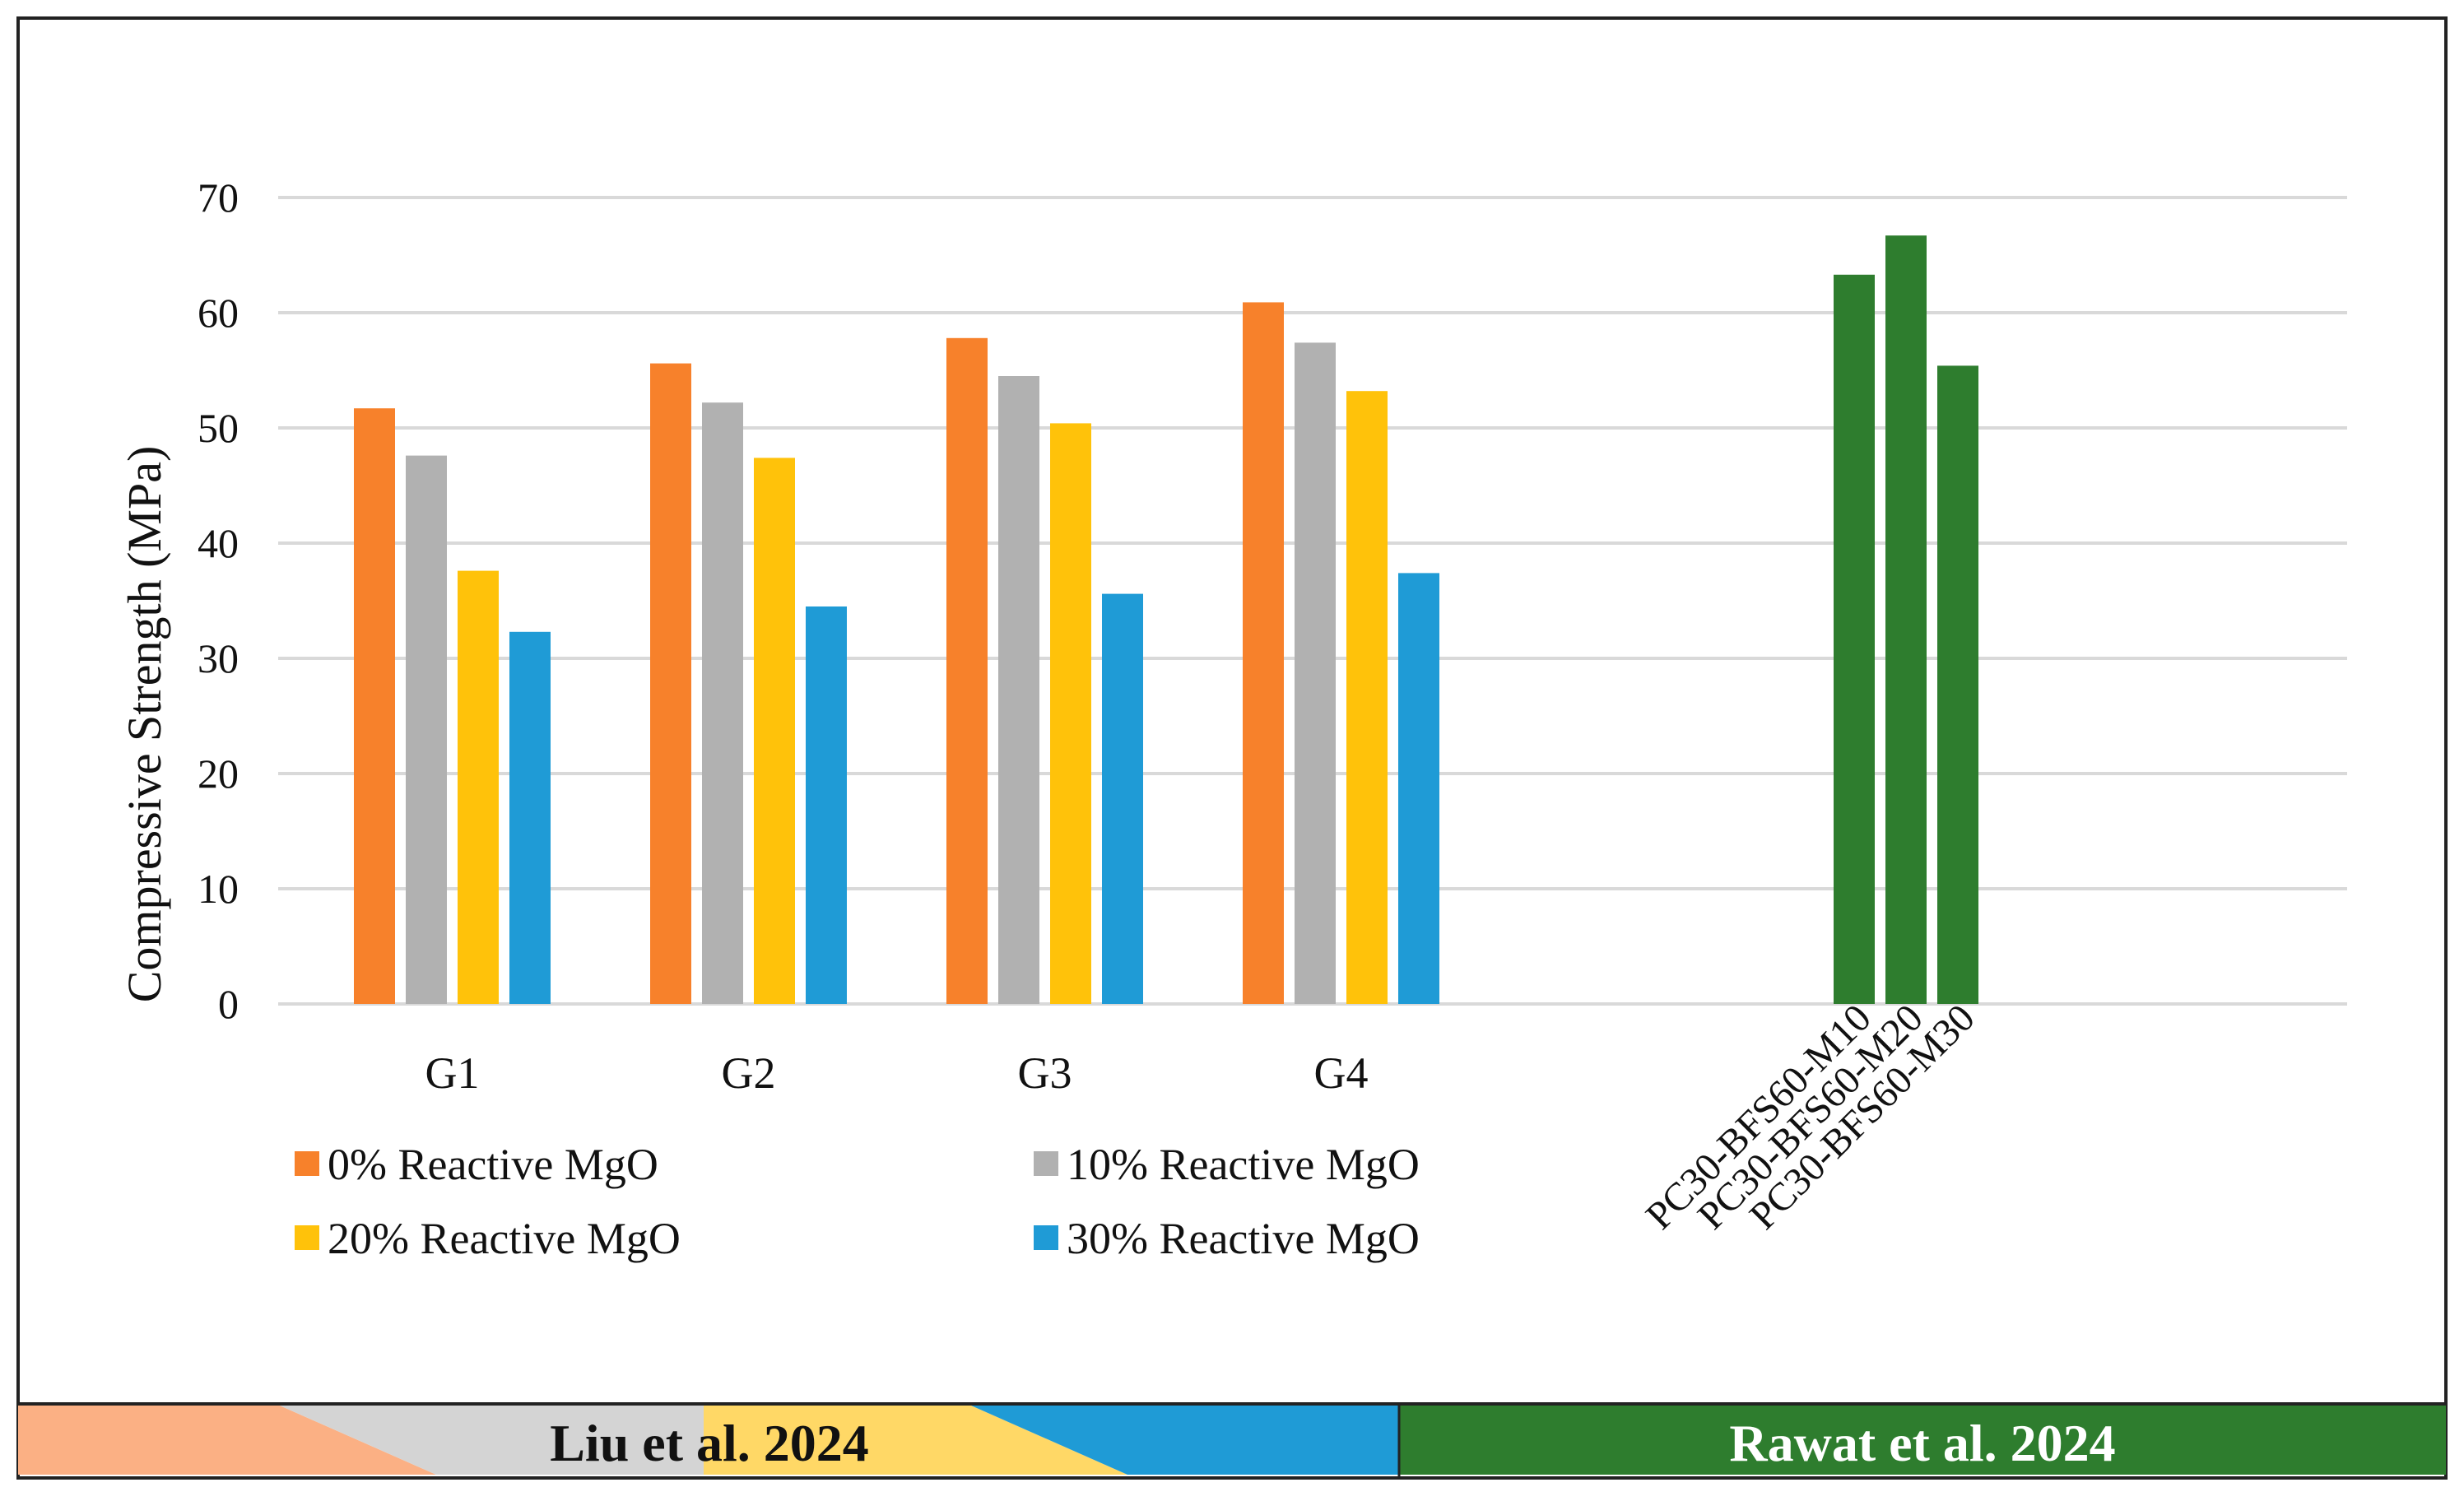 This screenshot has height=1501, width=2464. I want to click on band-green-segment, so click(1923, 1440).